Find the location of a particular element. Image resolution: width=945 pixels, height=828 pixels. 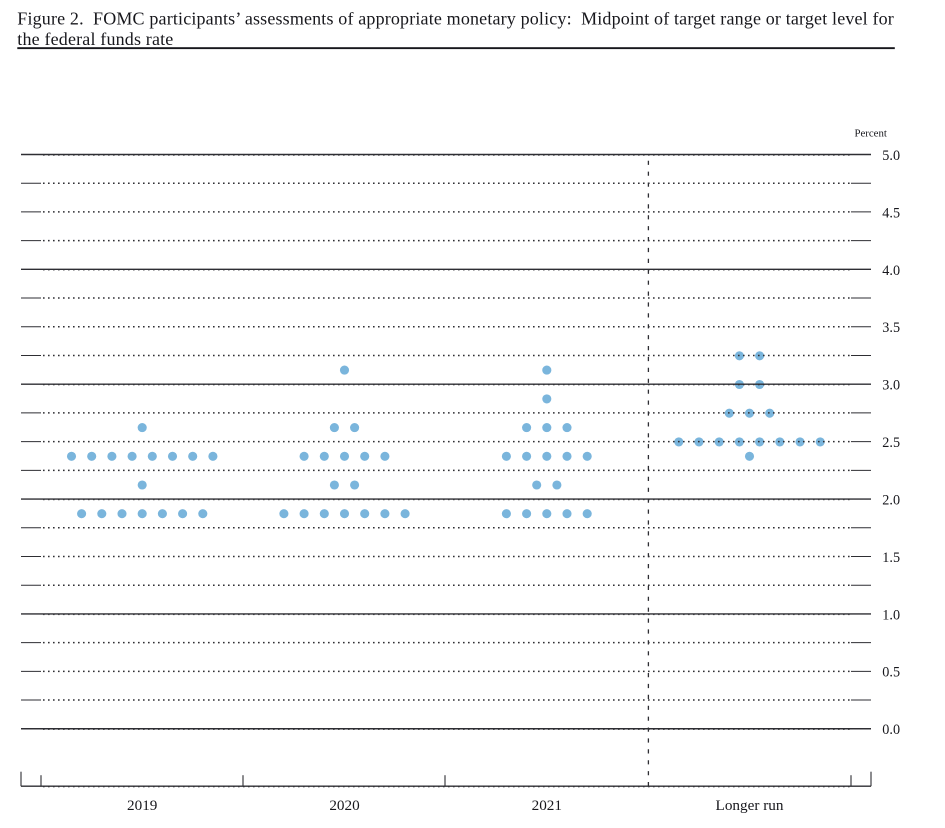

svg-text: 2019 is located at coordinates (142, 805).